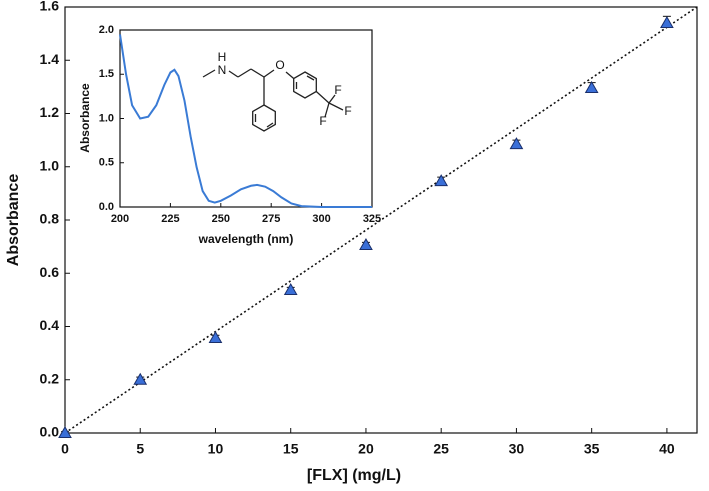  I want to click on x-tick-label: 0, so click(65, 449).